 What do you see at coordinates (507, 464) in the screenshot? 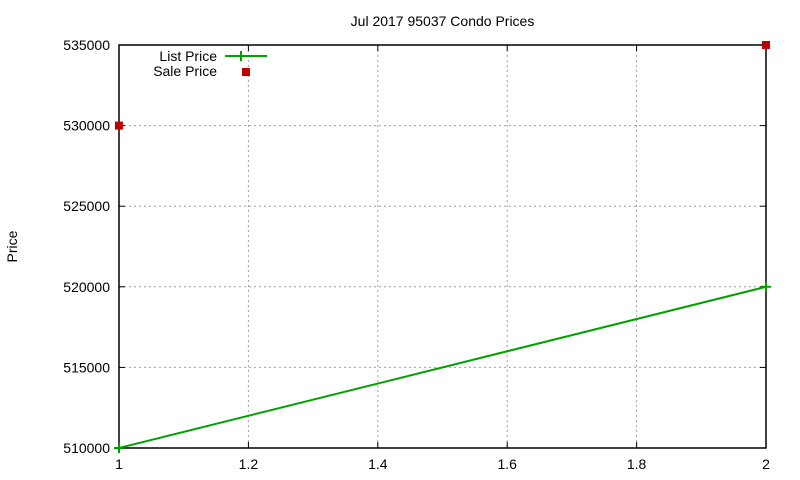
I see `x-tick-label: 1.6` at bounding box center [507, 464].